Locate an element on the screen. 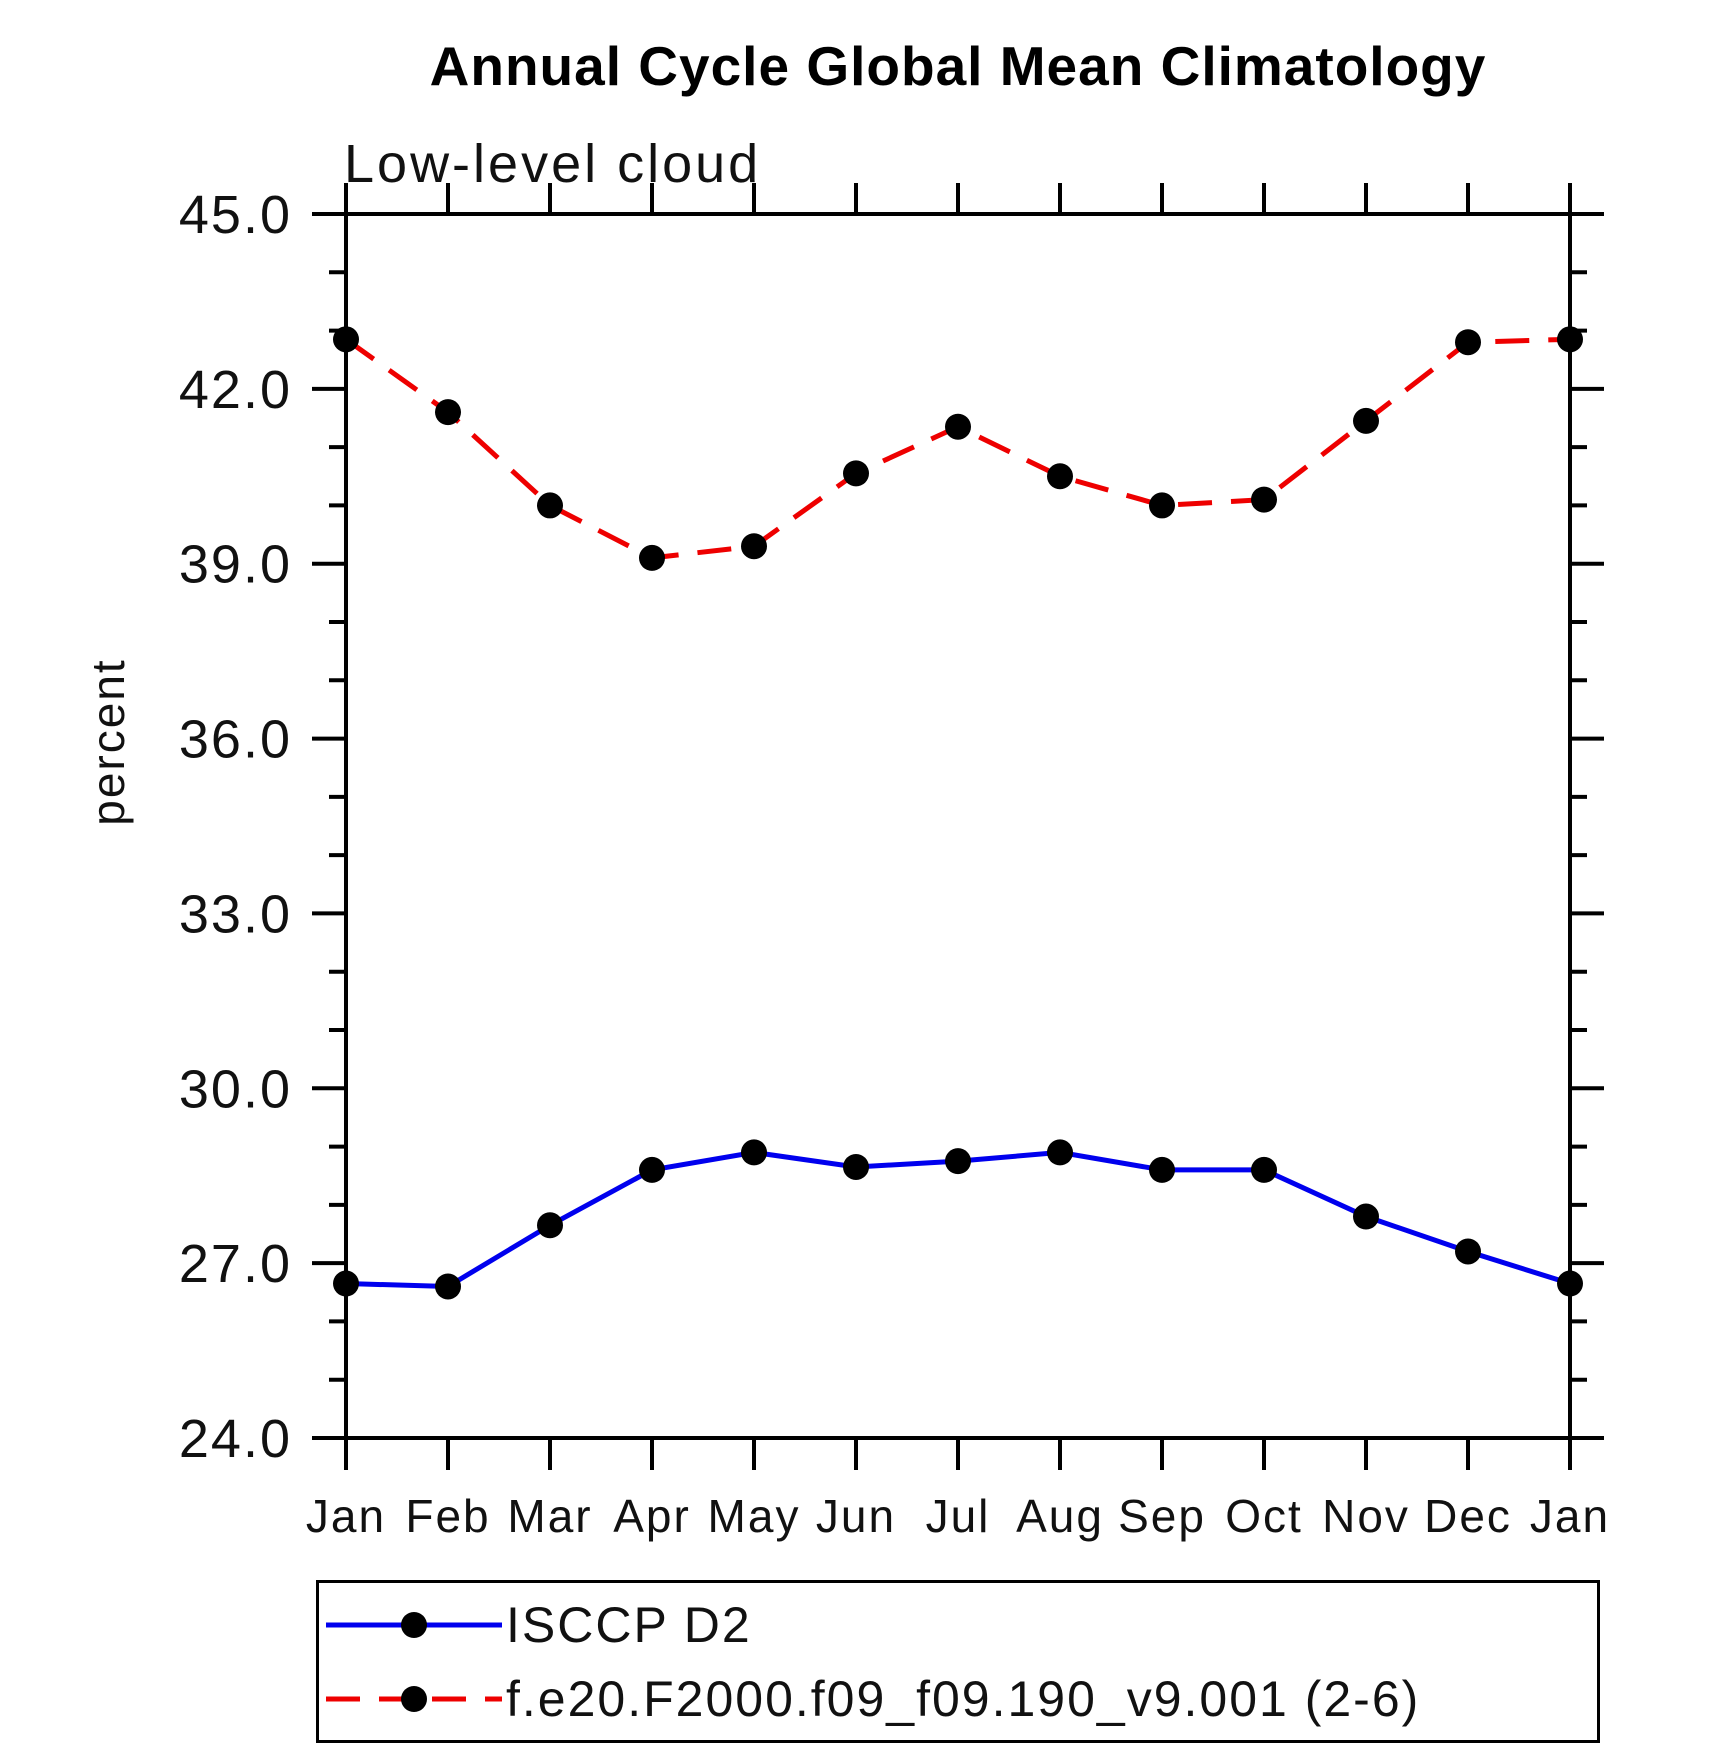 Image resolution: width=1710 pixels, height=1751 pixels. x-tick-label: May is located at coordinates (754, 1516).